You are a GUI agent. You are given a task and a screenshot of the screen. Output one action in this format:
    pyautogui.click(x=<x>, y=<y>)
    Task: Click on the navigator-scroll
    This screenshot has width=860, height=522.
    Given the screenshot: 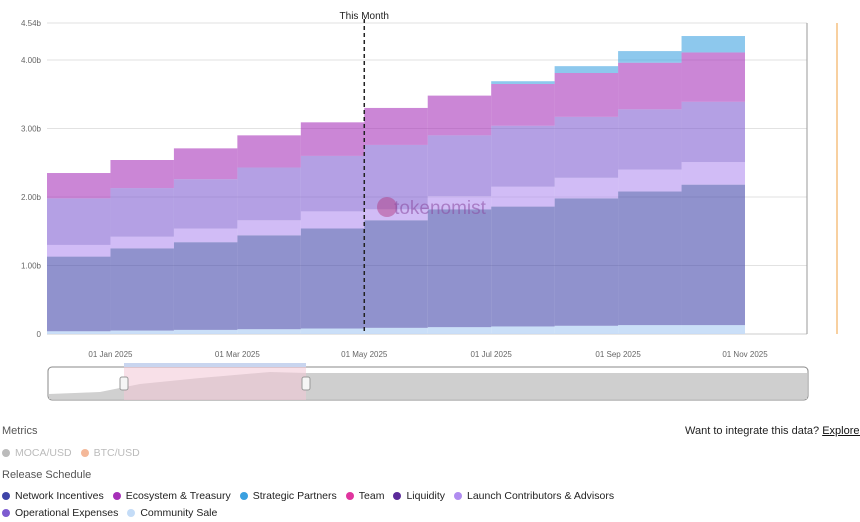 What is the action you would take?
    pyautogui.click(x=215, y=365)
    